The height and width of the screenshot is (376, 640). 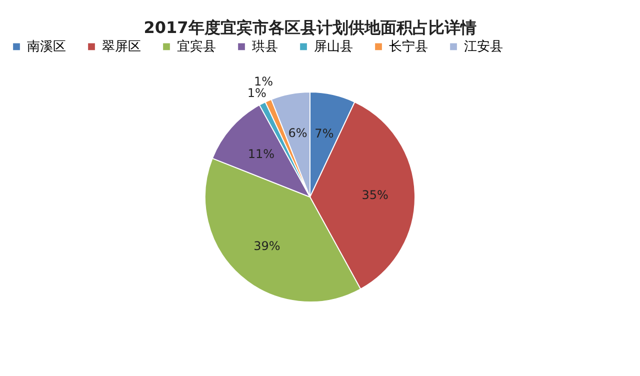 I want to click on data-label: 7%, so click(x=324, y=133).